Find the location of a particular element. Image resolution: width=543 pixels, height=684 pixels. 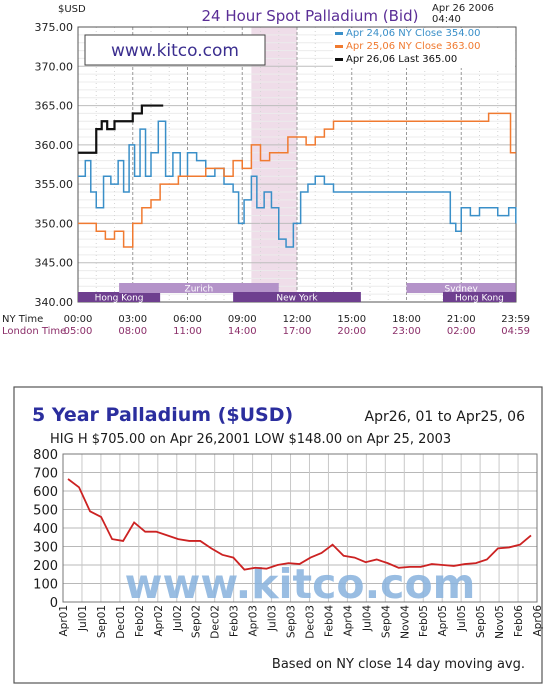

y-tick-label: 340.00 is located at coordinates (54, 302).